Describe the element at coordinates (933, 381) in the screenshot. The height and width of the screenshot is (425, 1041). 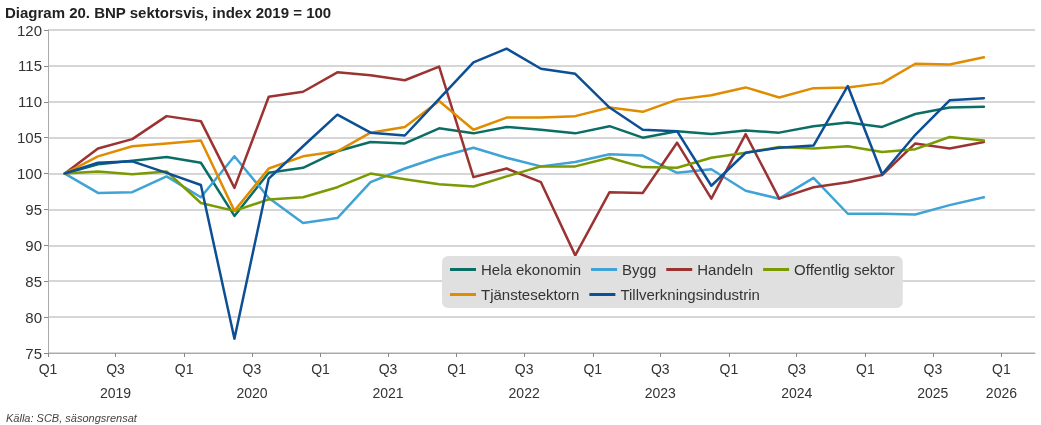
I see `x-tick-label: Q3 2025` at that location.